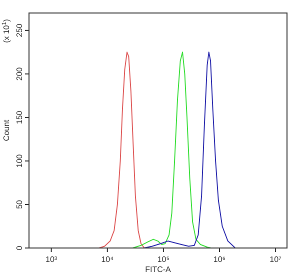 The image size is (292, 275). I want to click on x-tick-label: 10⁴, so click(107, 259).